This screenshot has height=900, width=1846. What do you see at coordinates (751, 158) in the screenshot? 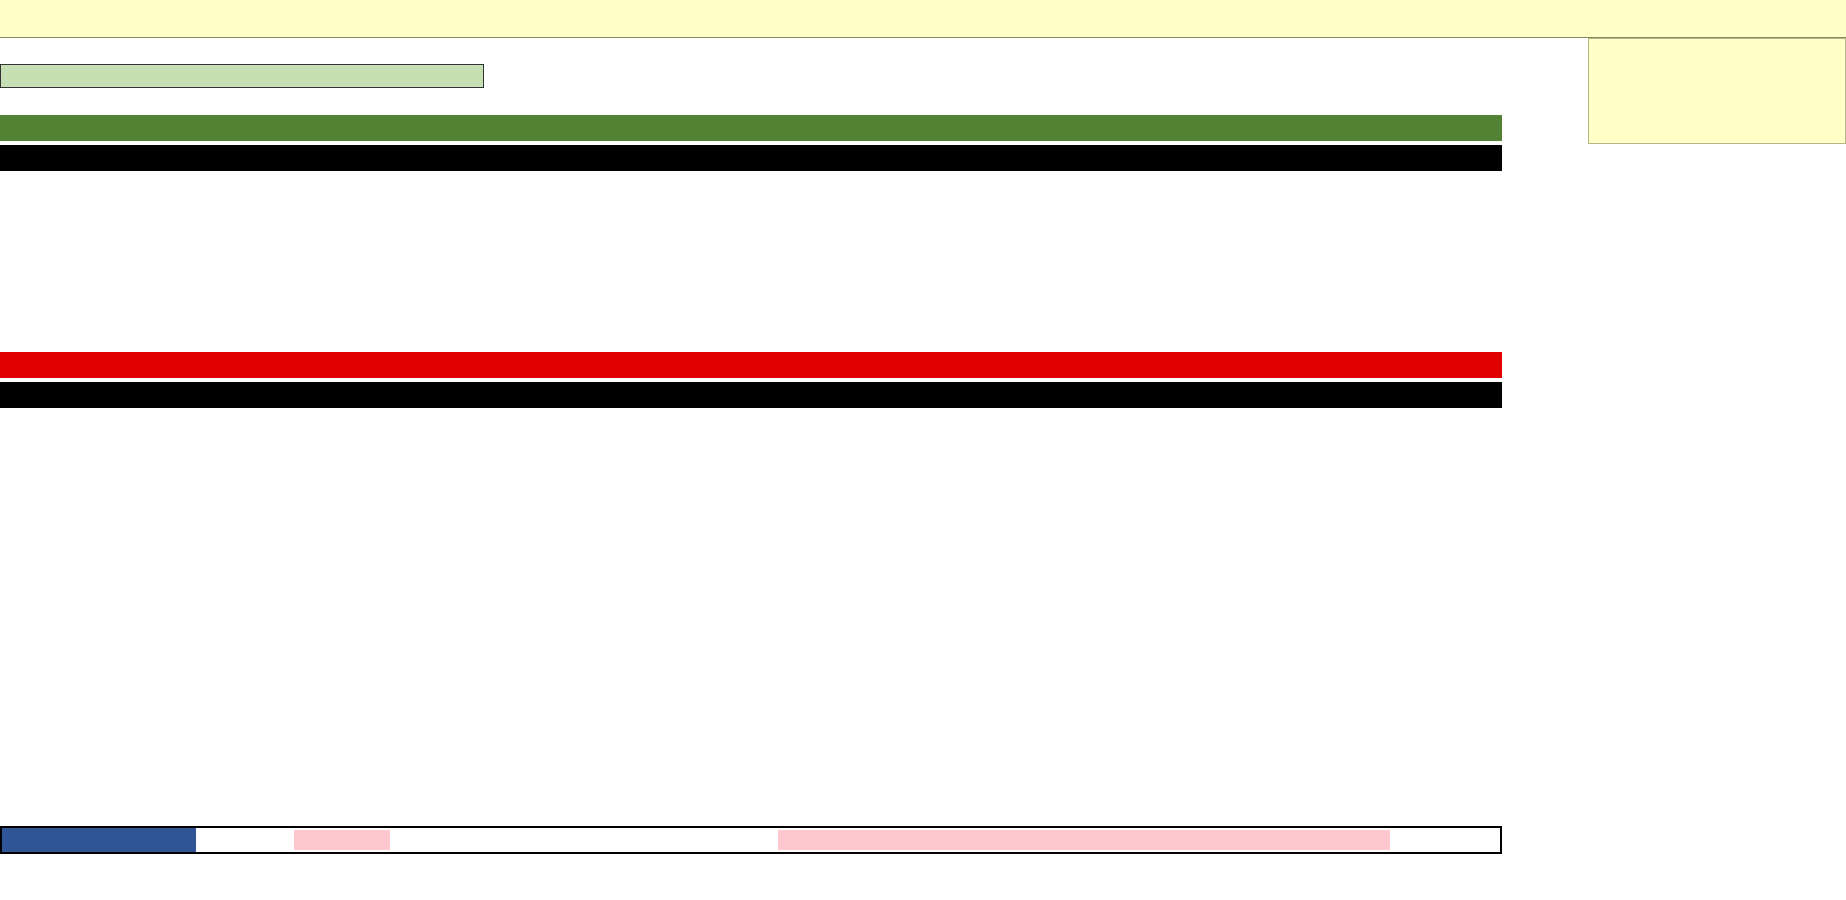
I see `income-column-header` at bounding box center [751, 158].